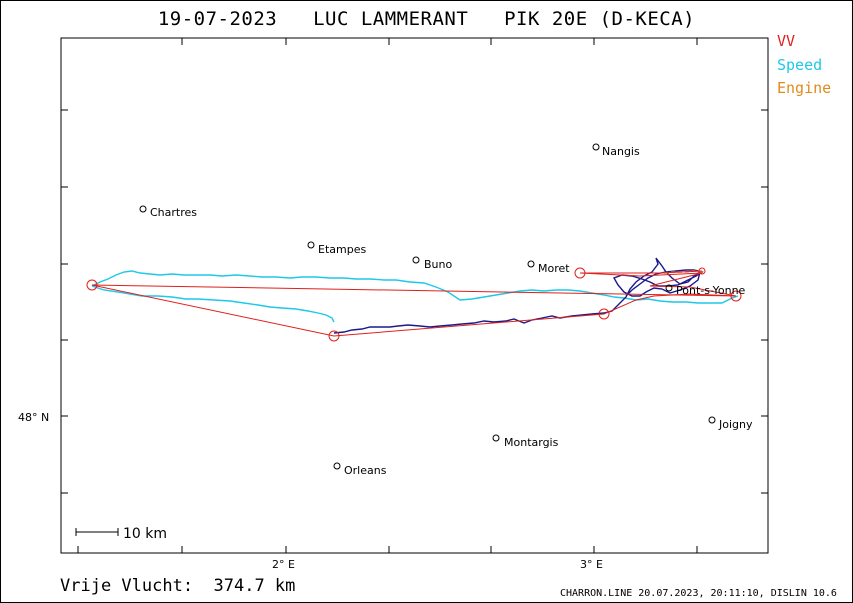  I want to click on task-line-east, so click(658, 283).